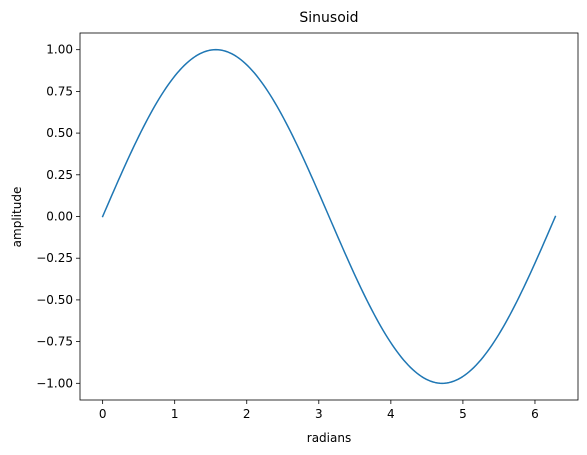  I want to click on x-tick-label: 3, so click(319, 414).